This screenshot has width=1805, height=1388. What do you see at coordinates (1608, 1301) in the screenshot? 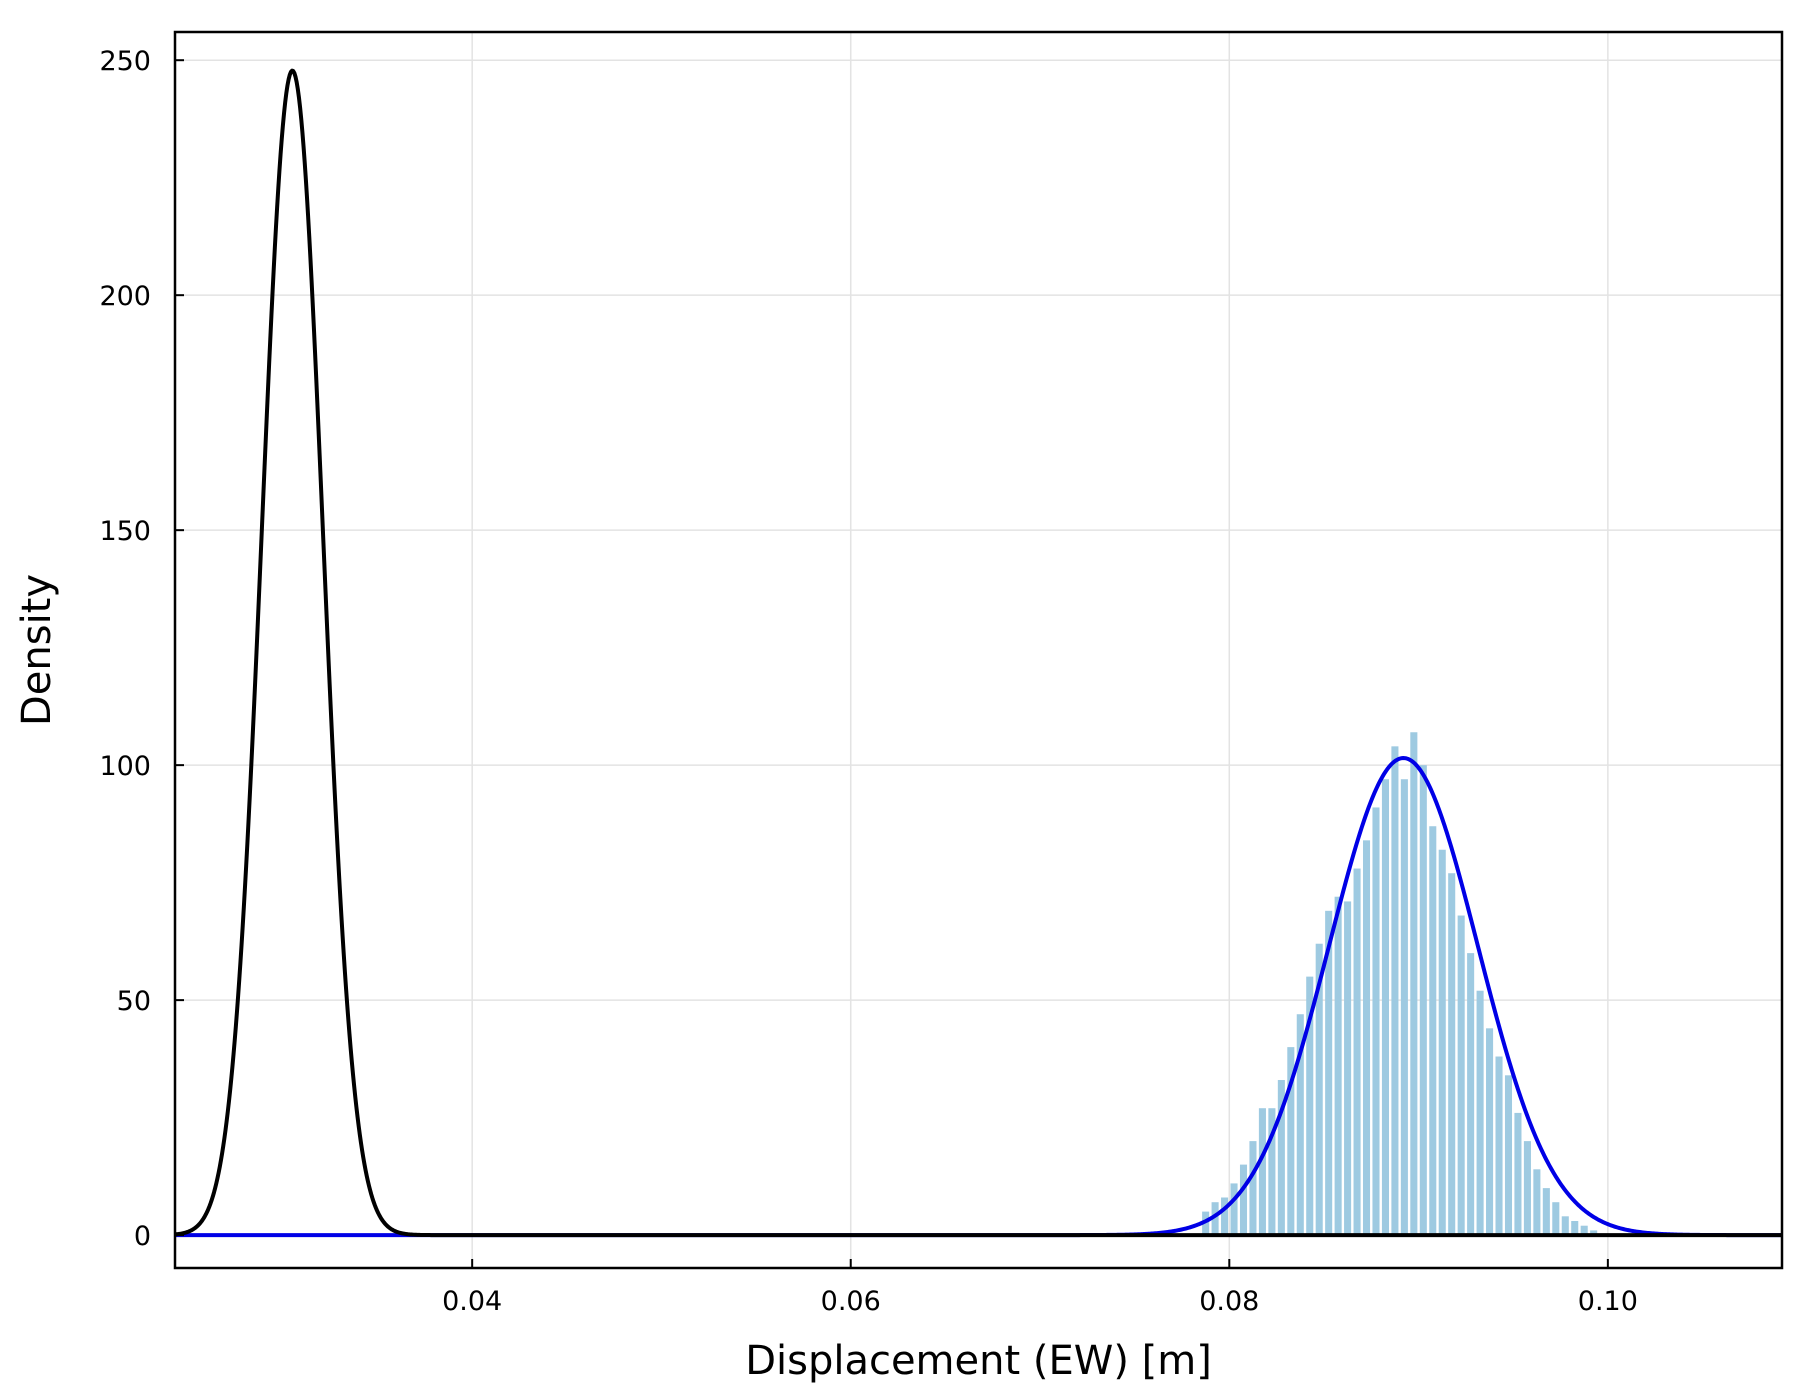
I see `x-tick-label: 0.10` at bounding box center [1608, 1301].